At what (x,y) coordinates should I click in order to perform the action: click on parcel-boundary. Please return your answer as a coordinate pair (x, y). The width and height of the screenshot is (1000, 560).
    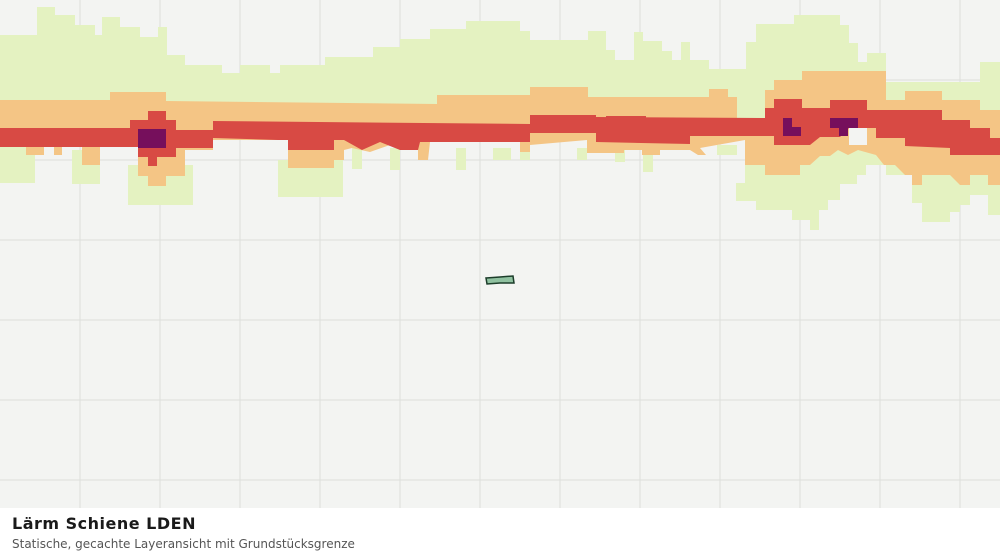
    Looking at the image, I should click on (500, 280).